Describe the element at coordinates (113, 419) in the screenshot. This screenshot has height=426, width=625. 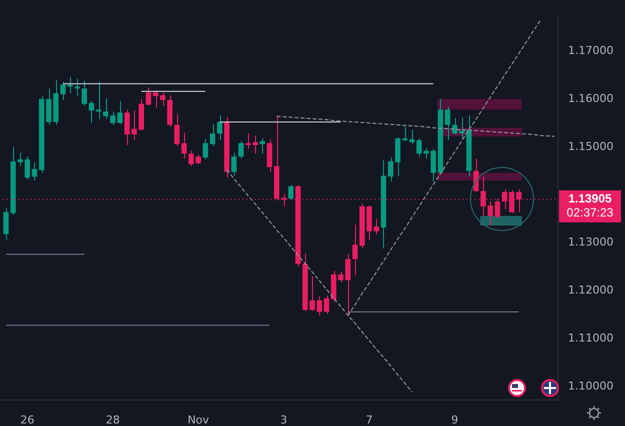
I see `x-tick-label: 28` at that location.